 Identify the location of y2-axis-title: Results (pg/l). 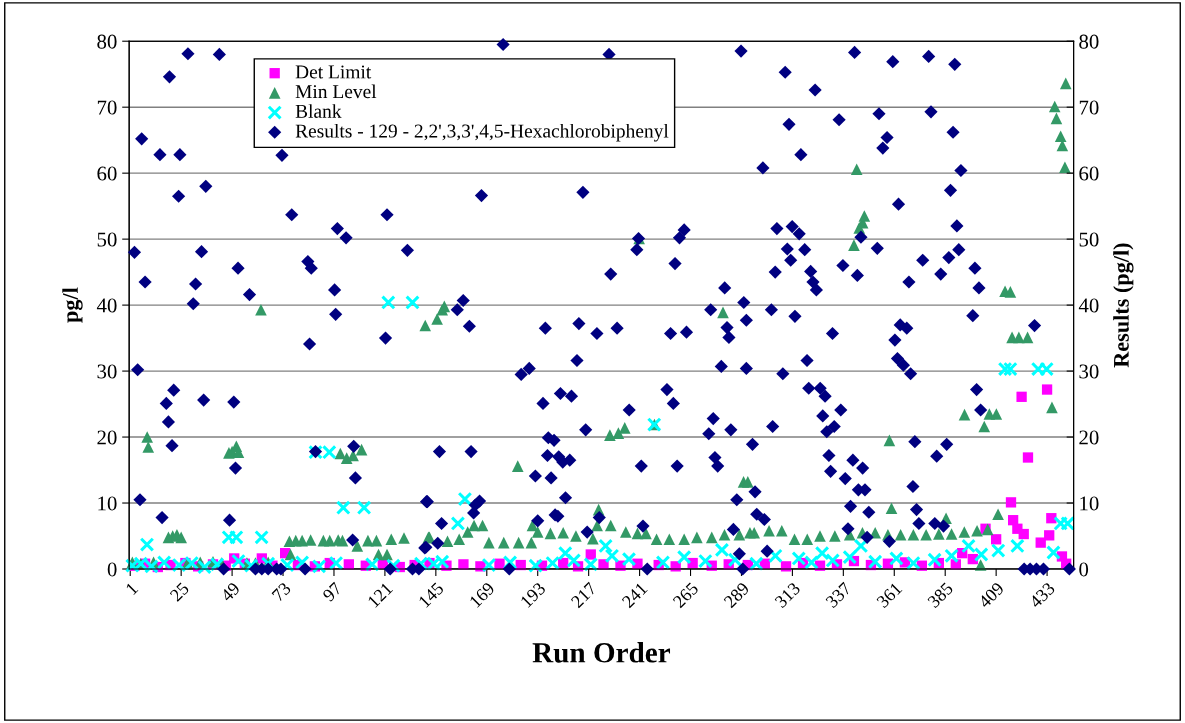
(1123, 305).